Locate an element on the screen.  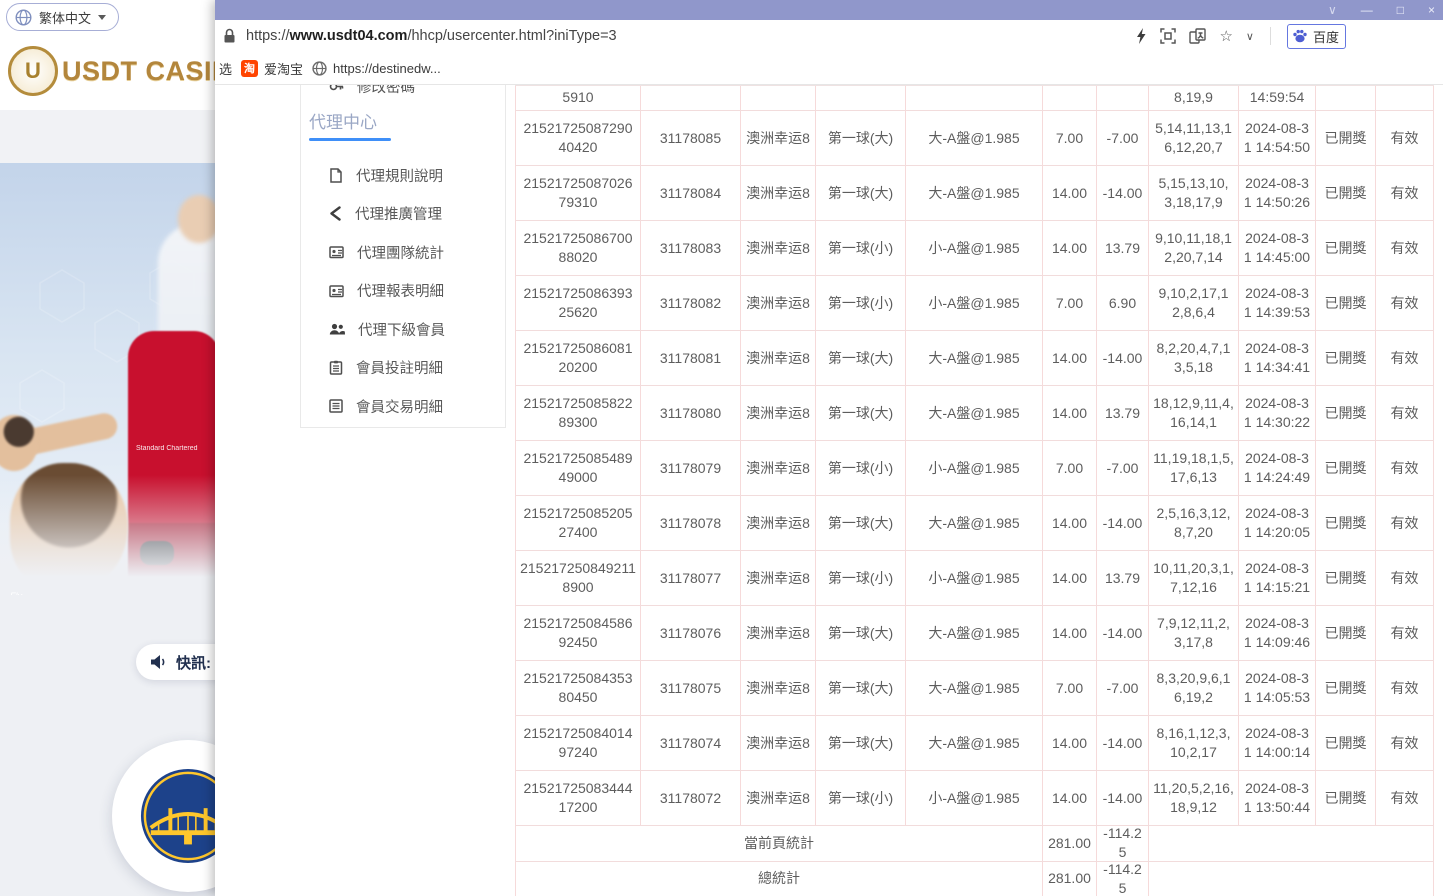
window-controls: ∨ — □ × is located at coordinates (1381, 10).